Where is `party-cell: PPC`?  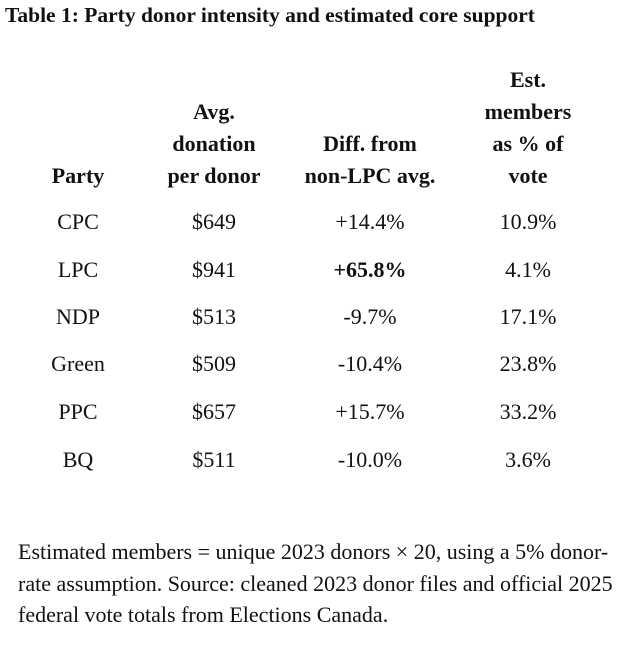 party-cell: PPC is located at coordinates (78, 411).